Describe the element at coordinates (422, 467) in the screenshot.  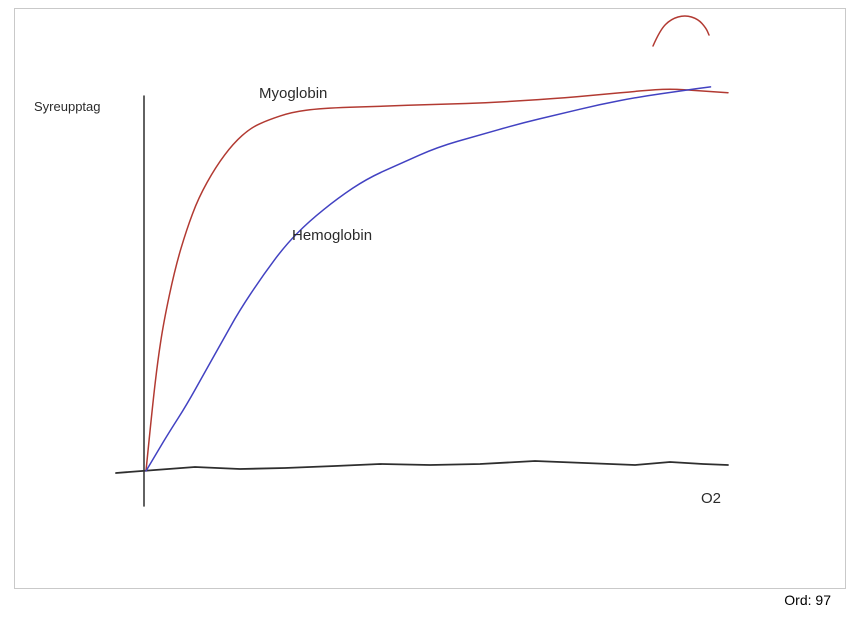
I see `x-axis-line` at that location.